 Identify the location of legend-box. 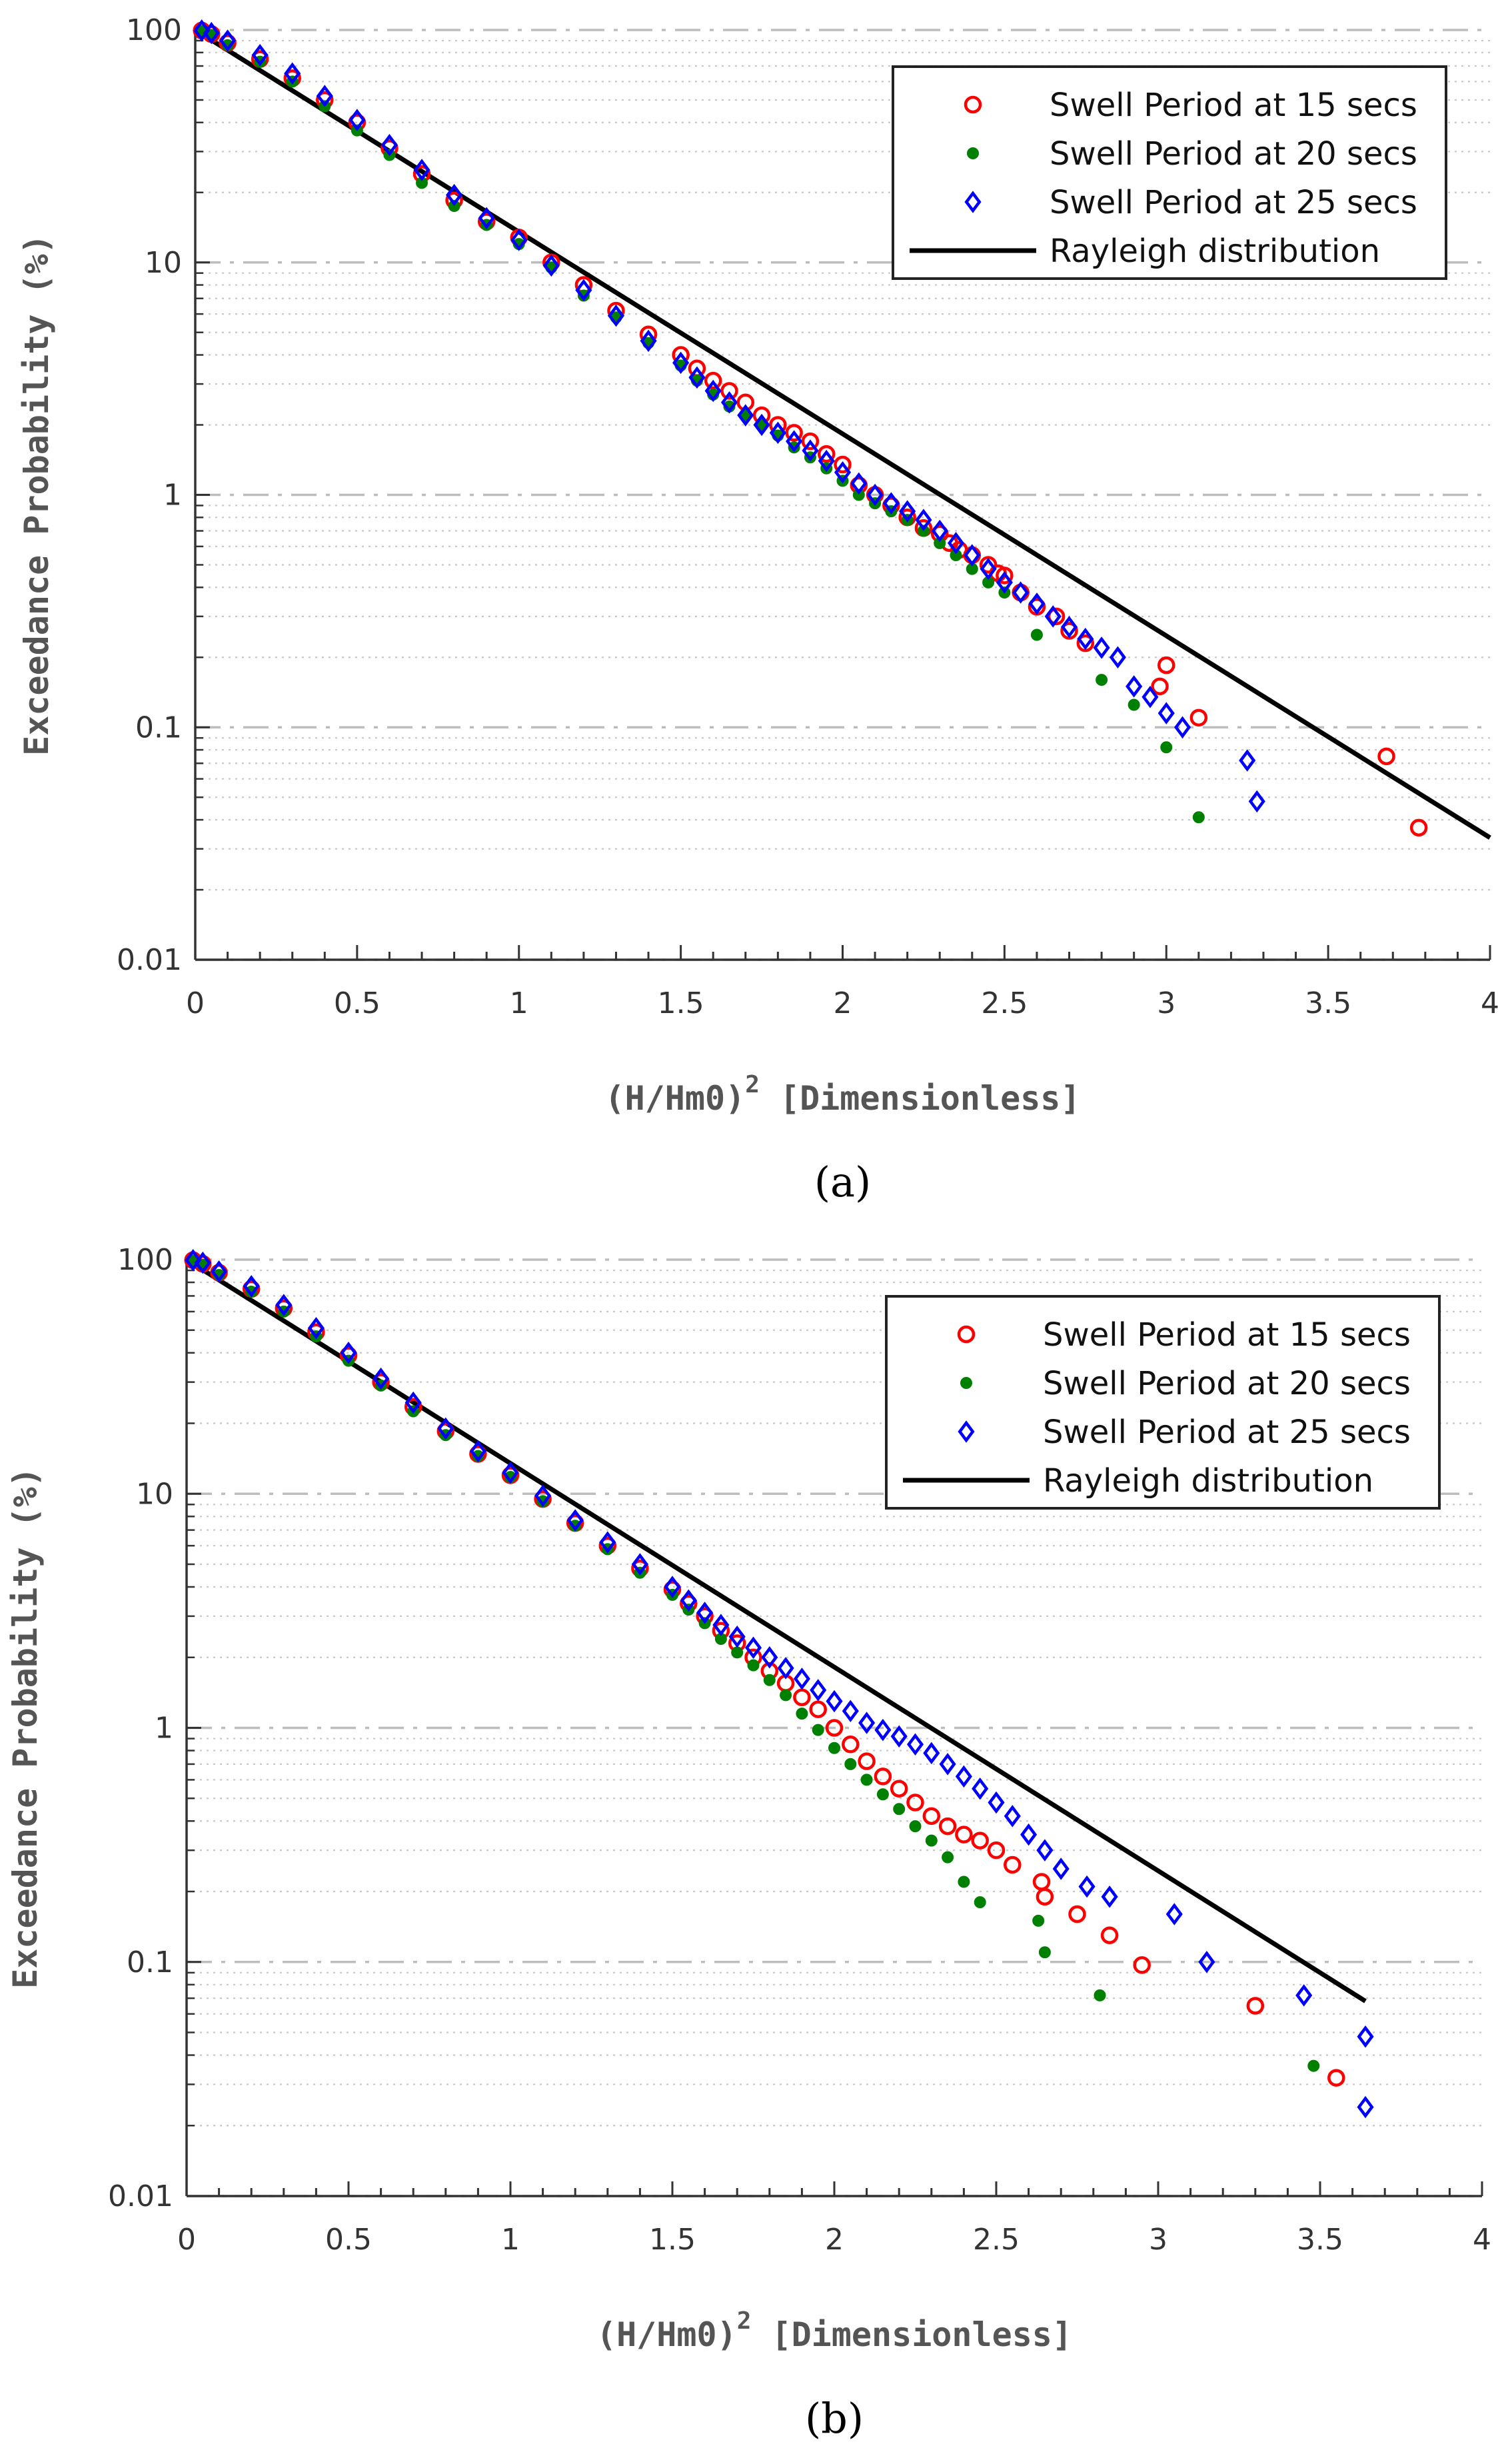
(1169, 172).